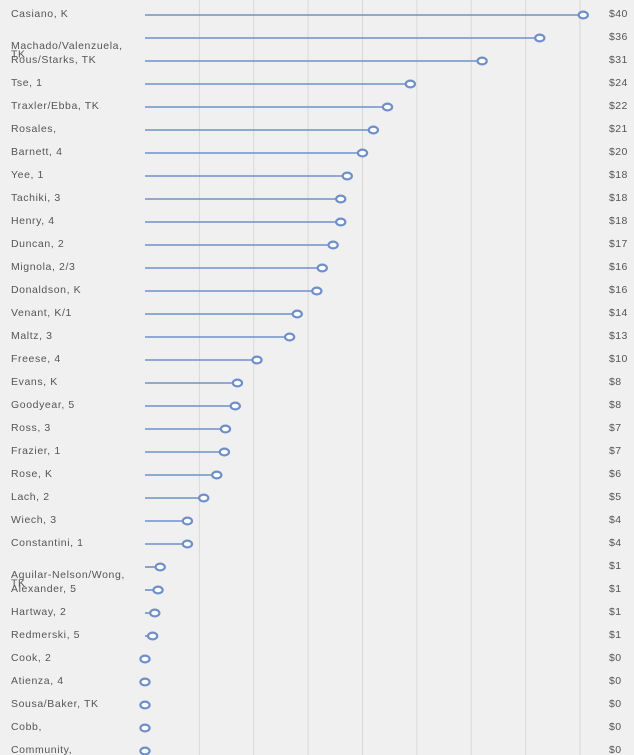 The image size is (634, 755). Describe the element at coordinates (37, 152) in the screenshot. I see `row-label: Barnett, 4` at that location.